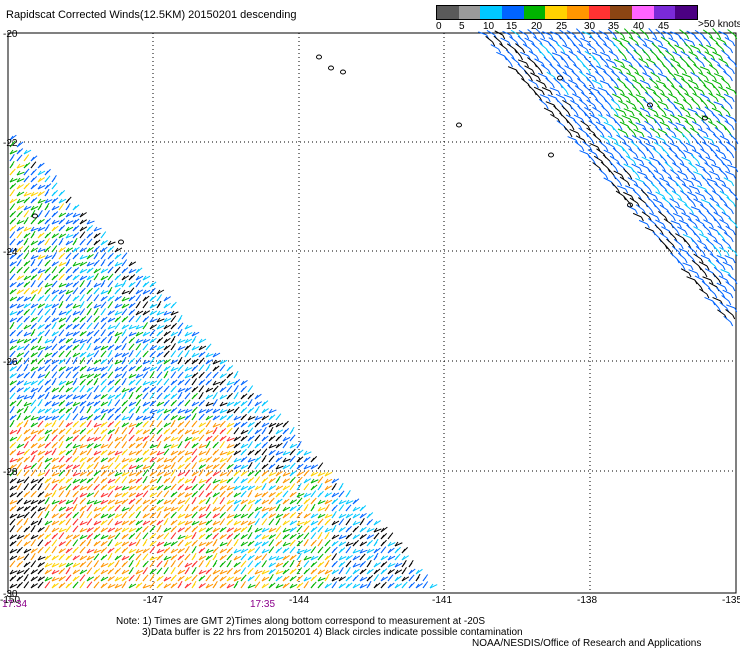 The height and width of the screenshot is (650, 740). I want to click on longitude-label: -135, so click(731, 600).